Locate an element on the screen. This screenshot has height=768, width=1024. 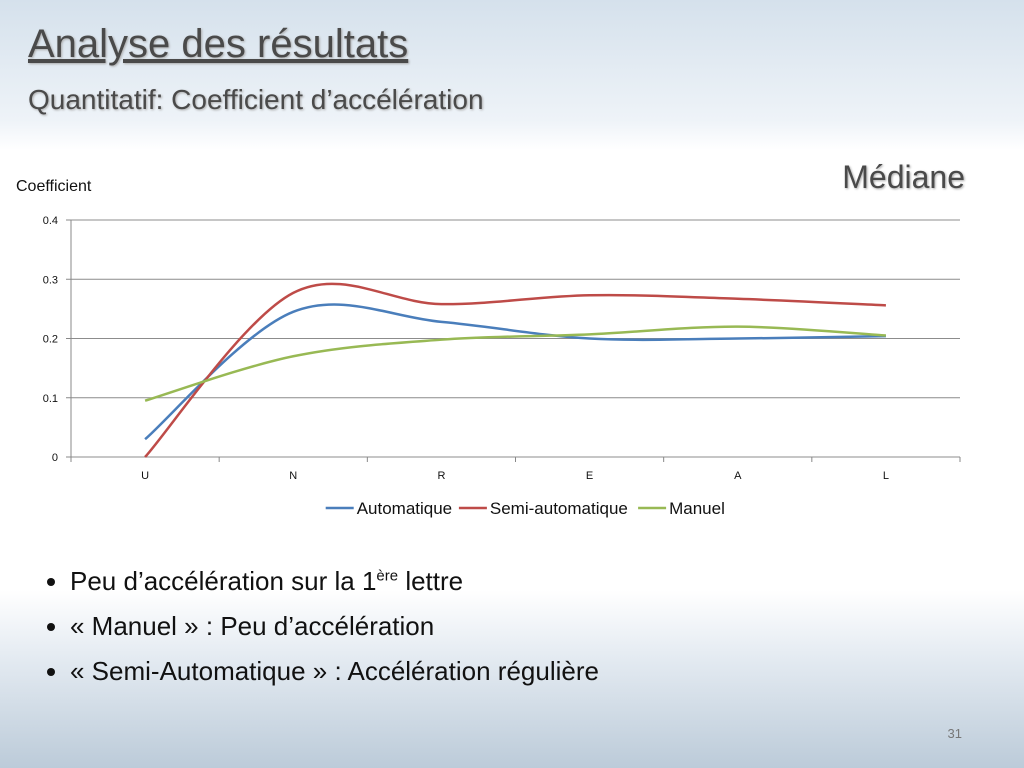
bullet: « Manuel » : Peu d’accélération is located at coordinates (334, 626).